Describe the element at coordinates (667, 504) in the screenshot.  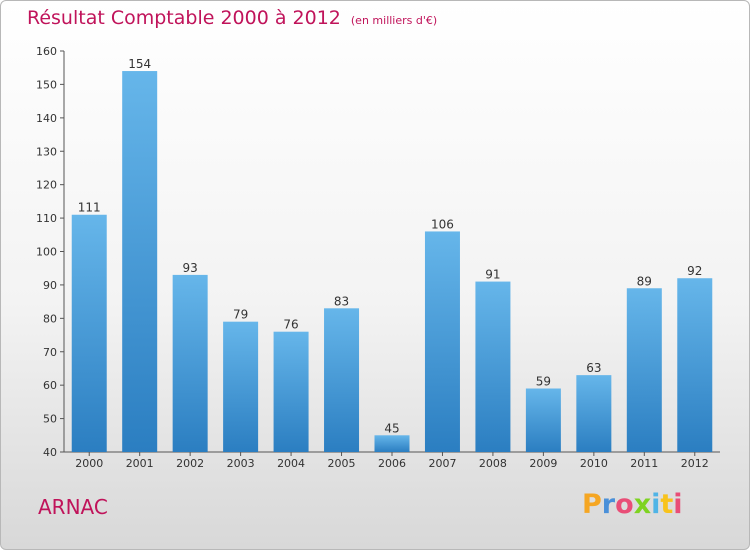
I see `logo-letter: t` at that location.